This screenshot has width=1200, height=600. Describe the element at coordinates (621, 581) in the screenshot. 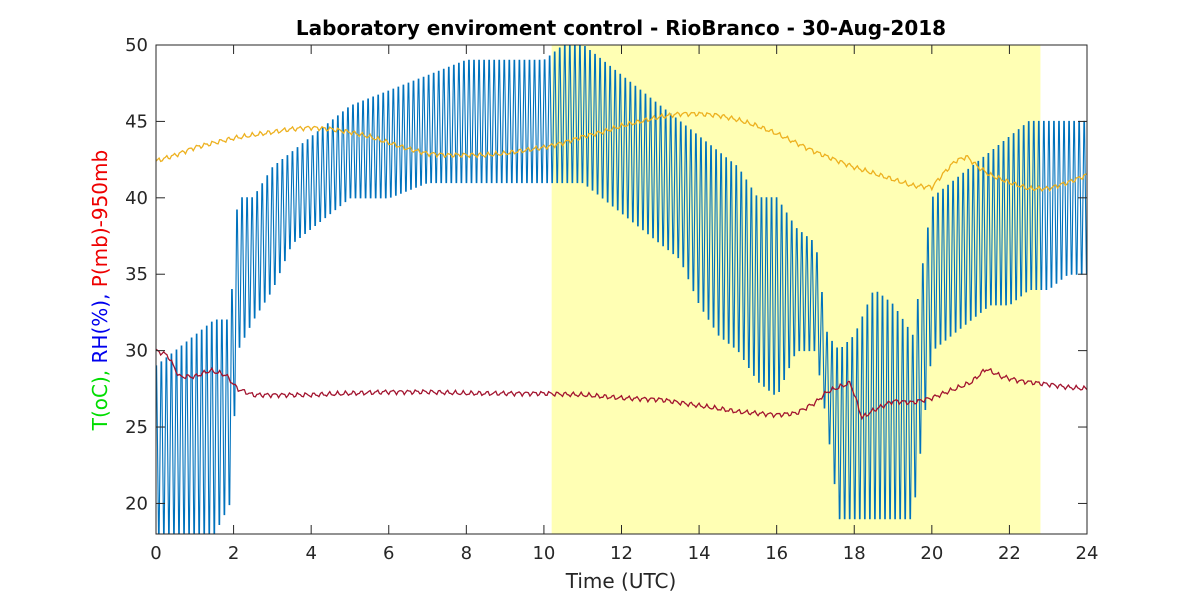

I see `x-axis-label: Time (UTC)` at that location.